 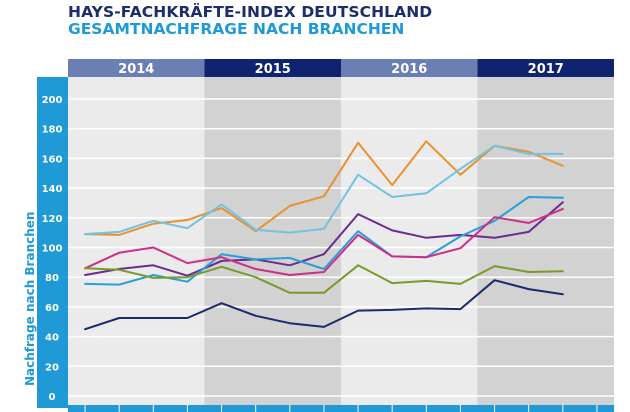 I want to click on year-label: 2014, so click(x=136, y=69).